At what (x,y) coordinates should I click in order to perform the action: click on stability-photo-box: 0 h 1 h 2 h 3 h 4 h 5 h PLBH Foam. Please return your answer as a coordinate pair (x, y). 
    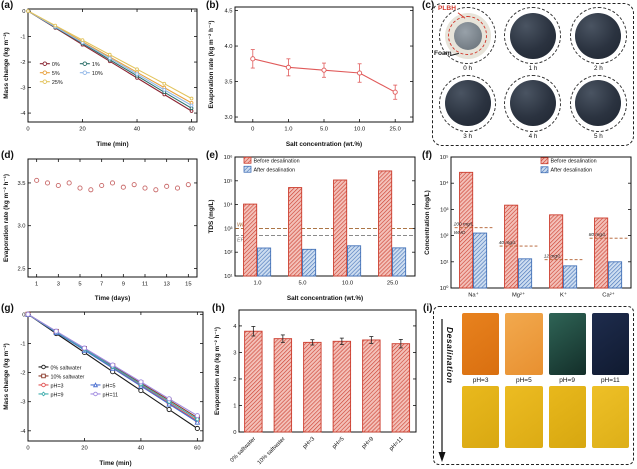
    Looking at the image, I should click on (533, 74).